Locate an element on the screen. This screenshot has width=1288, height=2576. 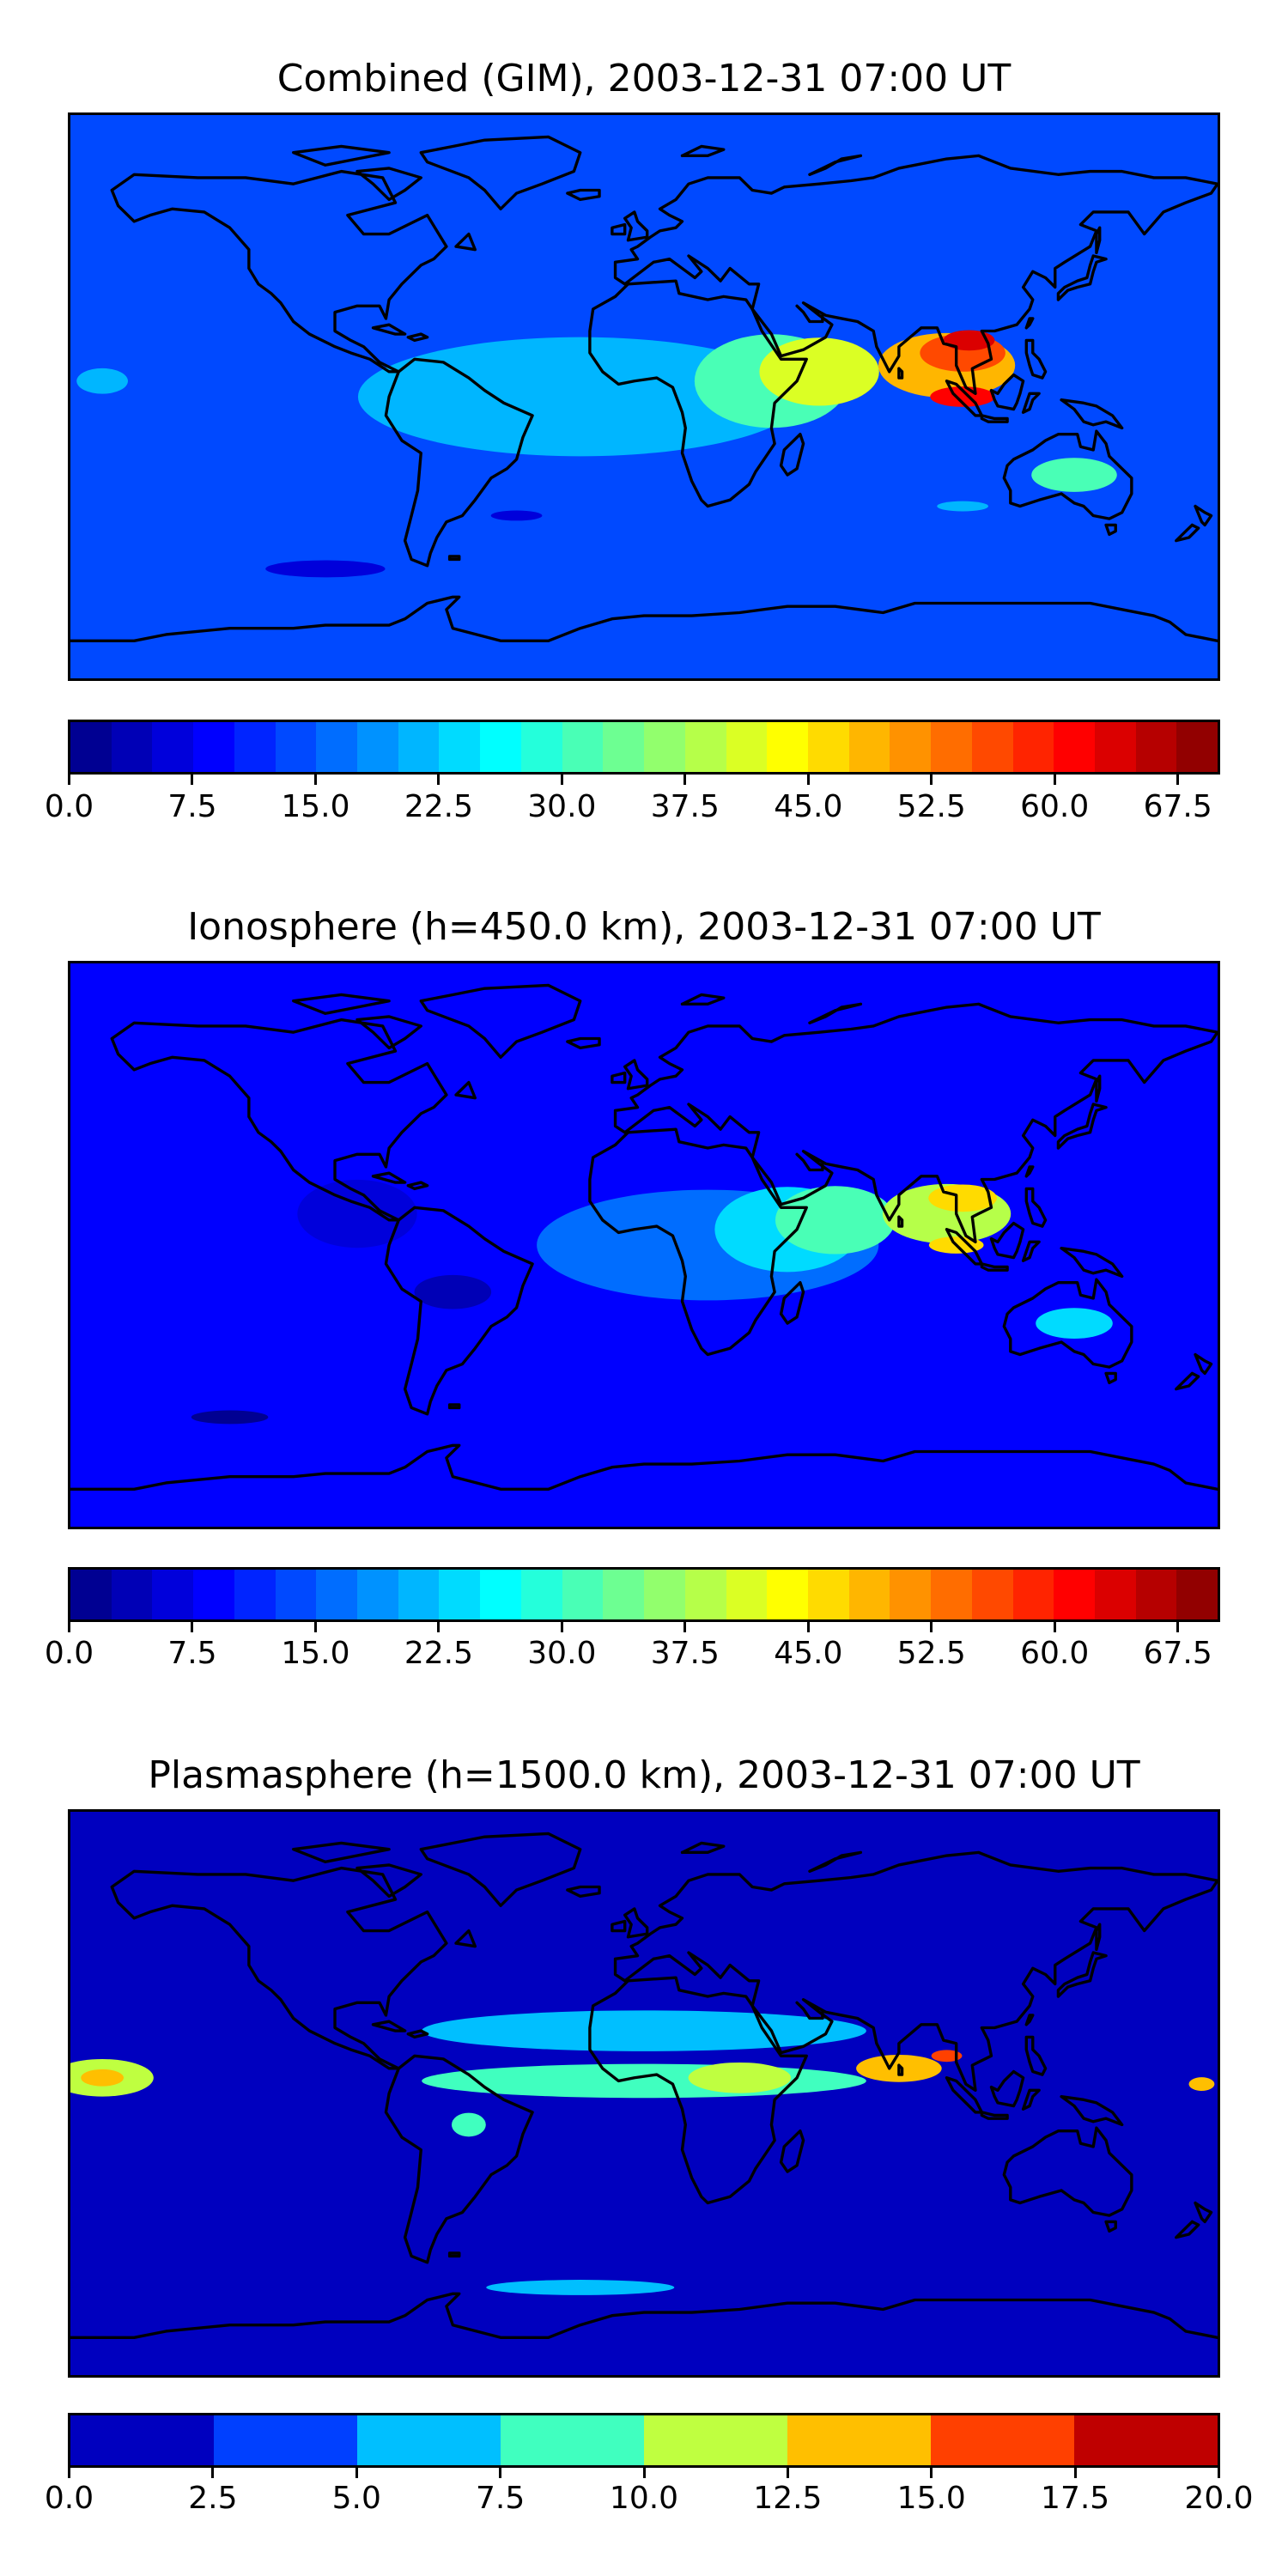
colorbar is located at coordinates (644, 1594).